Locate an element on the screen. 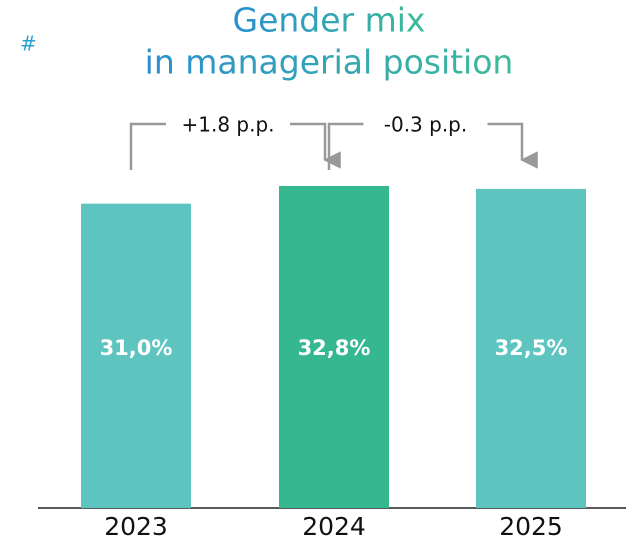 Image resolution: width=626 pixels, height=545 pixels. annotation: -0.3 p.p. is located at coordinates (426, 125).